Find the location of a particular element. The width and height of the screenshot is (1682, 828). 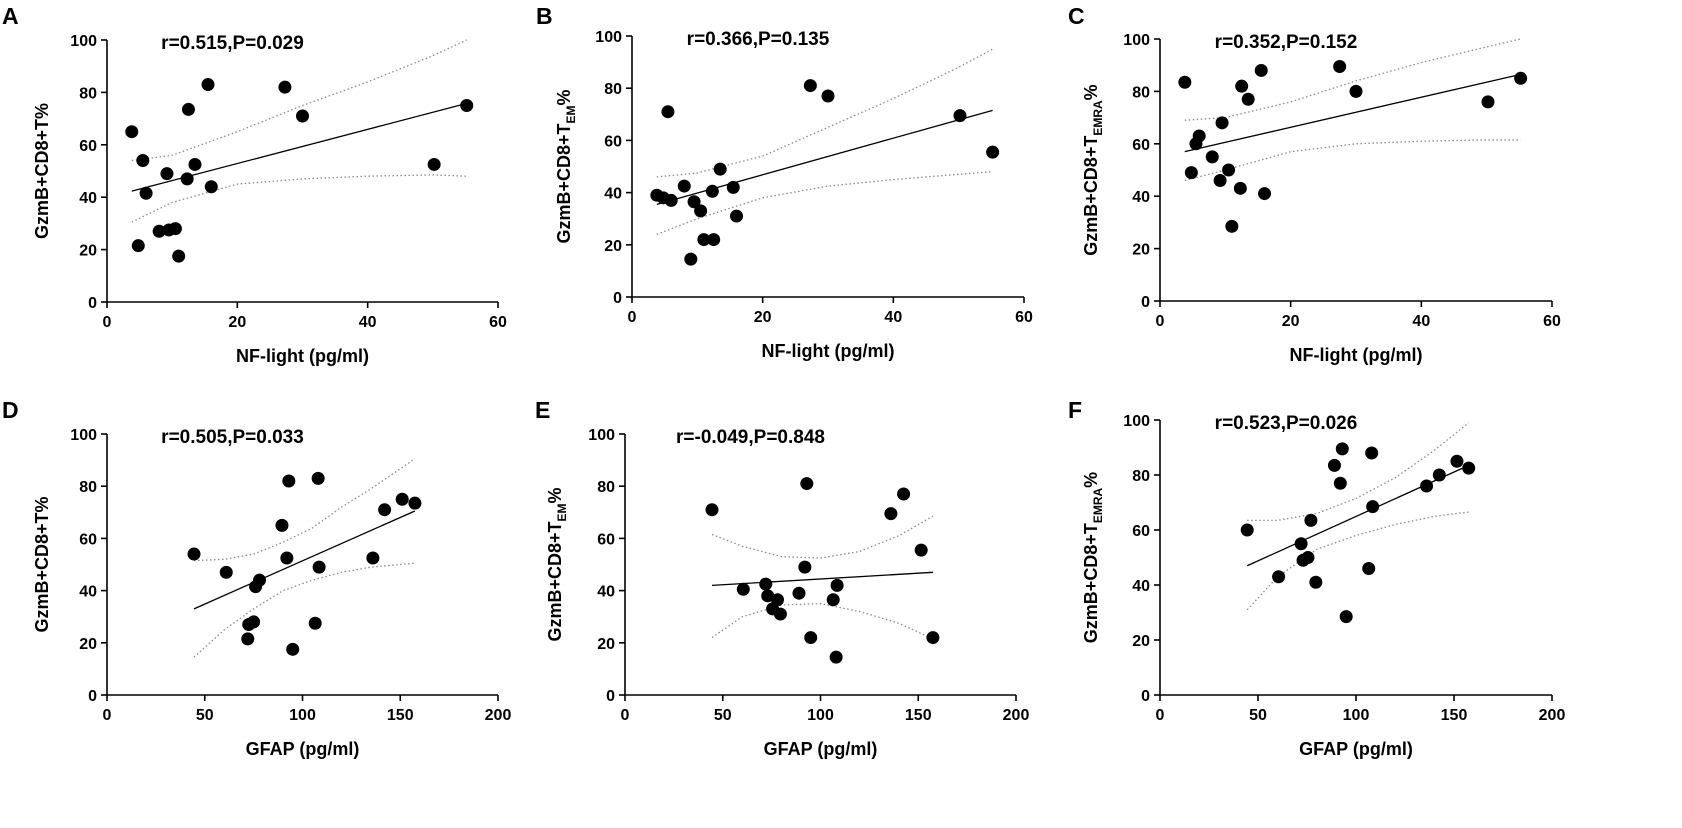

panel-letter: E is located at coordinates (542, 410).